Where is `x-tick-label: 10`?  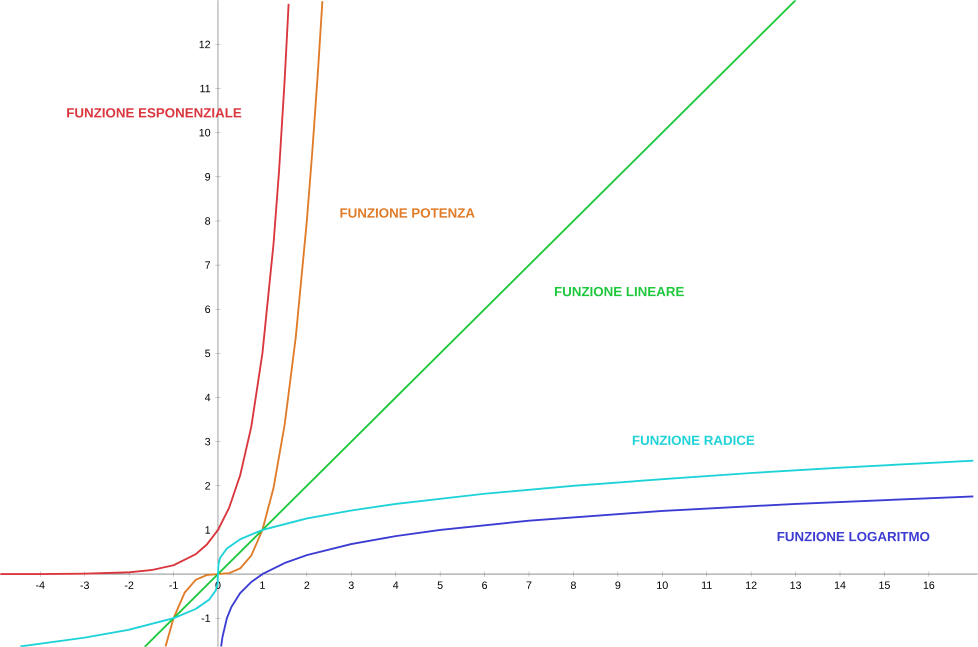 x-tick-label: 10 is located at coordinates (662, 585).